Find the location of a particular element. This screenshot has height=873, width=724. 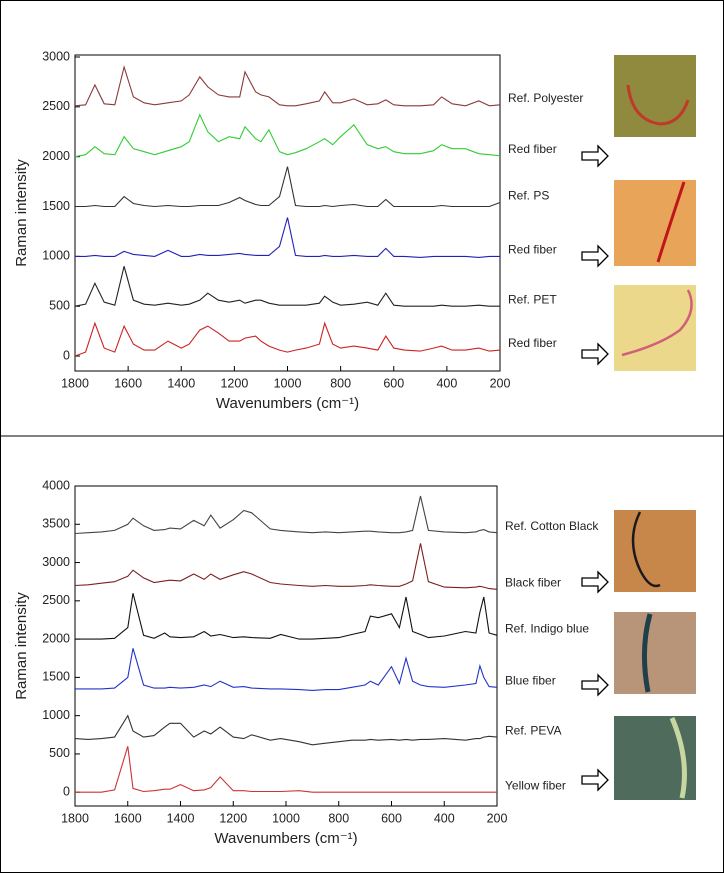

series-label: Ref. Cotton Black is located at coordinates (552, 526).